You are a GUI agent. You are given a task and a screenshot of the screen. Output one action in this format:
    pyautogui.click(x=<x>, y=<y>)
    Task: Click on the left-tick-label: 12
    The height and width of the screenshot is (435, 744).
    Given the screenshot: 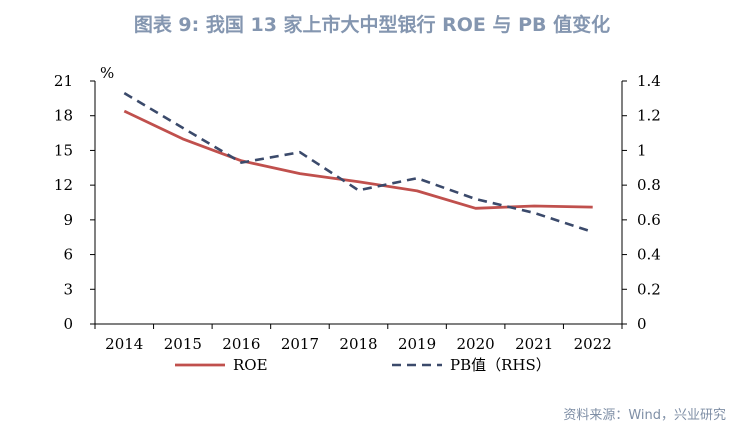 What is the action you would take?
    pyautogui.click(x=63, y=185)
    